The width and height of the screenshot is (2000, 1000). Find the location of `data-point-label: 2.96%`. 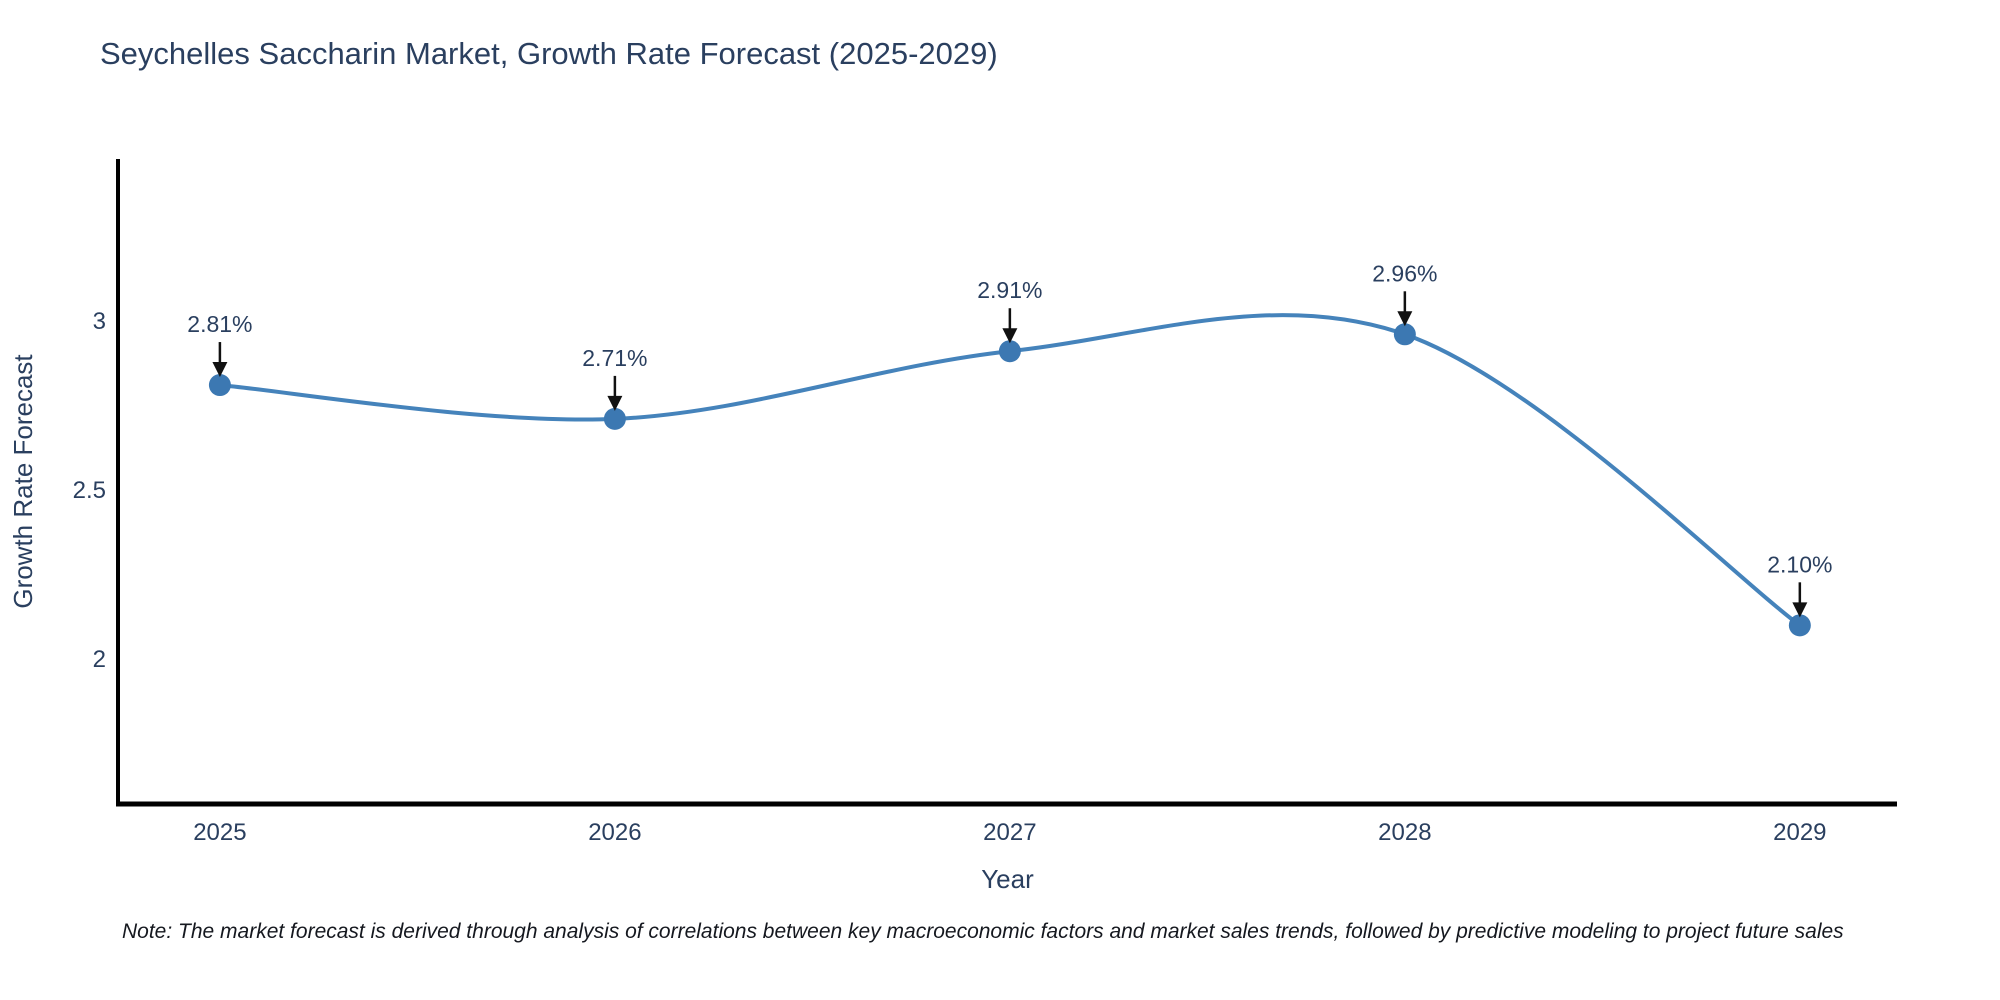

data-point-label: 2.96% is located at coordinates (1404, 273).